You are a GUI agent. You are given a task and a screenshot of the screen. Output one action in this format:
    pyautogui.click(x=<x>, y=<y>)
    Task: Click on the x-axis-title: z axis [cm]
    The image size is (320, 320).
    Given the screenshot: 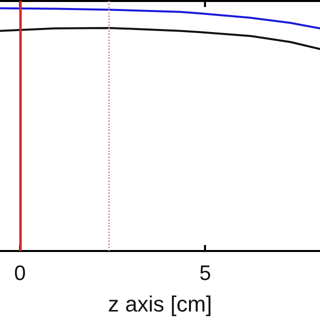 What is the action you would take?
    pyautogui.click(x=160, y=304)
    